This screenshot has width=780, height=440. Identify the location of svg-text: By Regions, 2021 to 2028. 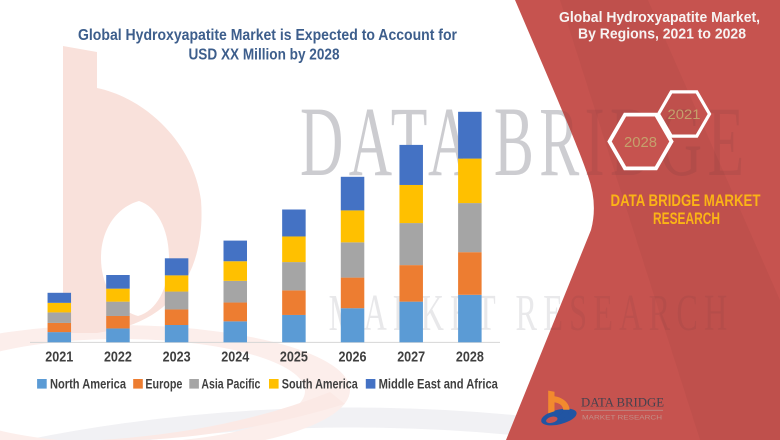
(662, 33).